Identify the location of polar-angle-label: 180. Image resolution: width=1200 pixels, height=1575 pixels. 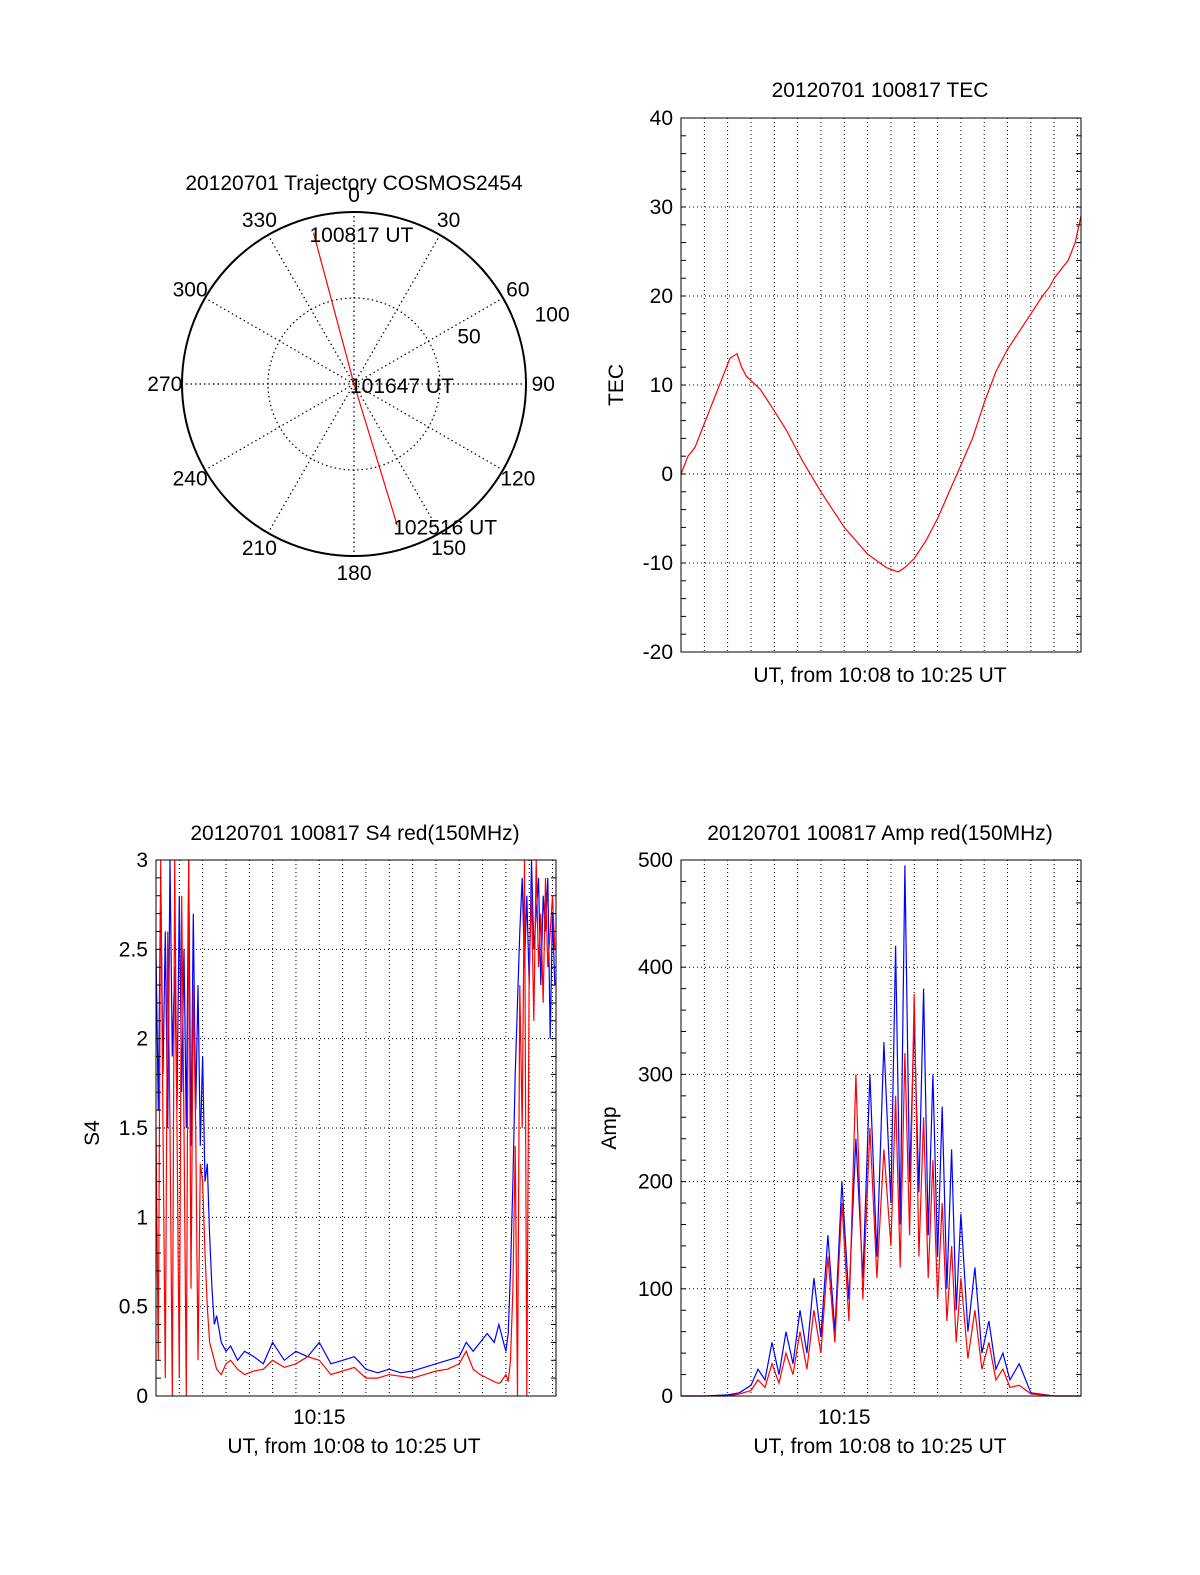
(353, 573).